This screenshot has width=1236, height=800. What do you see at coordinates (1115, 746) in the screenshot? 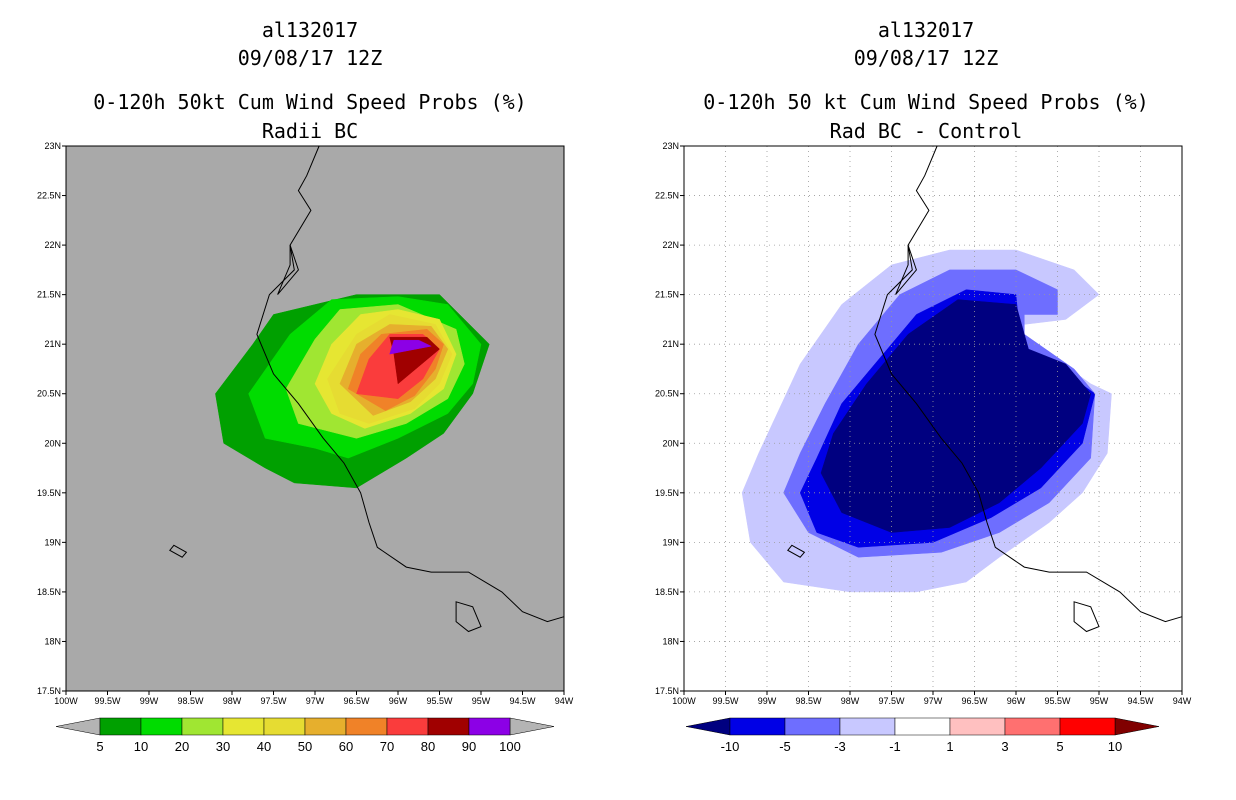
I see `right-colorbar-label: 10` at bounding box center [1115, 746].